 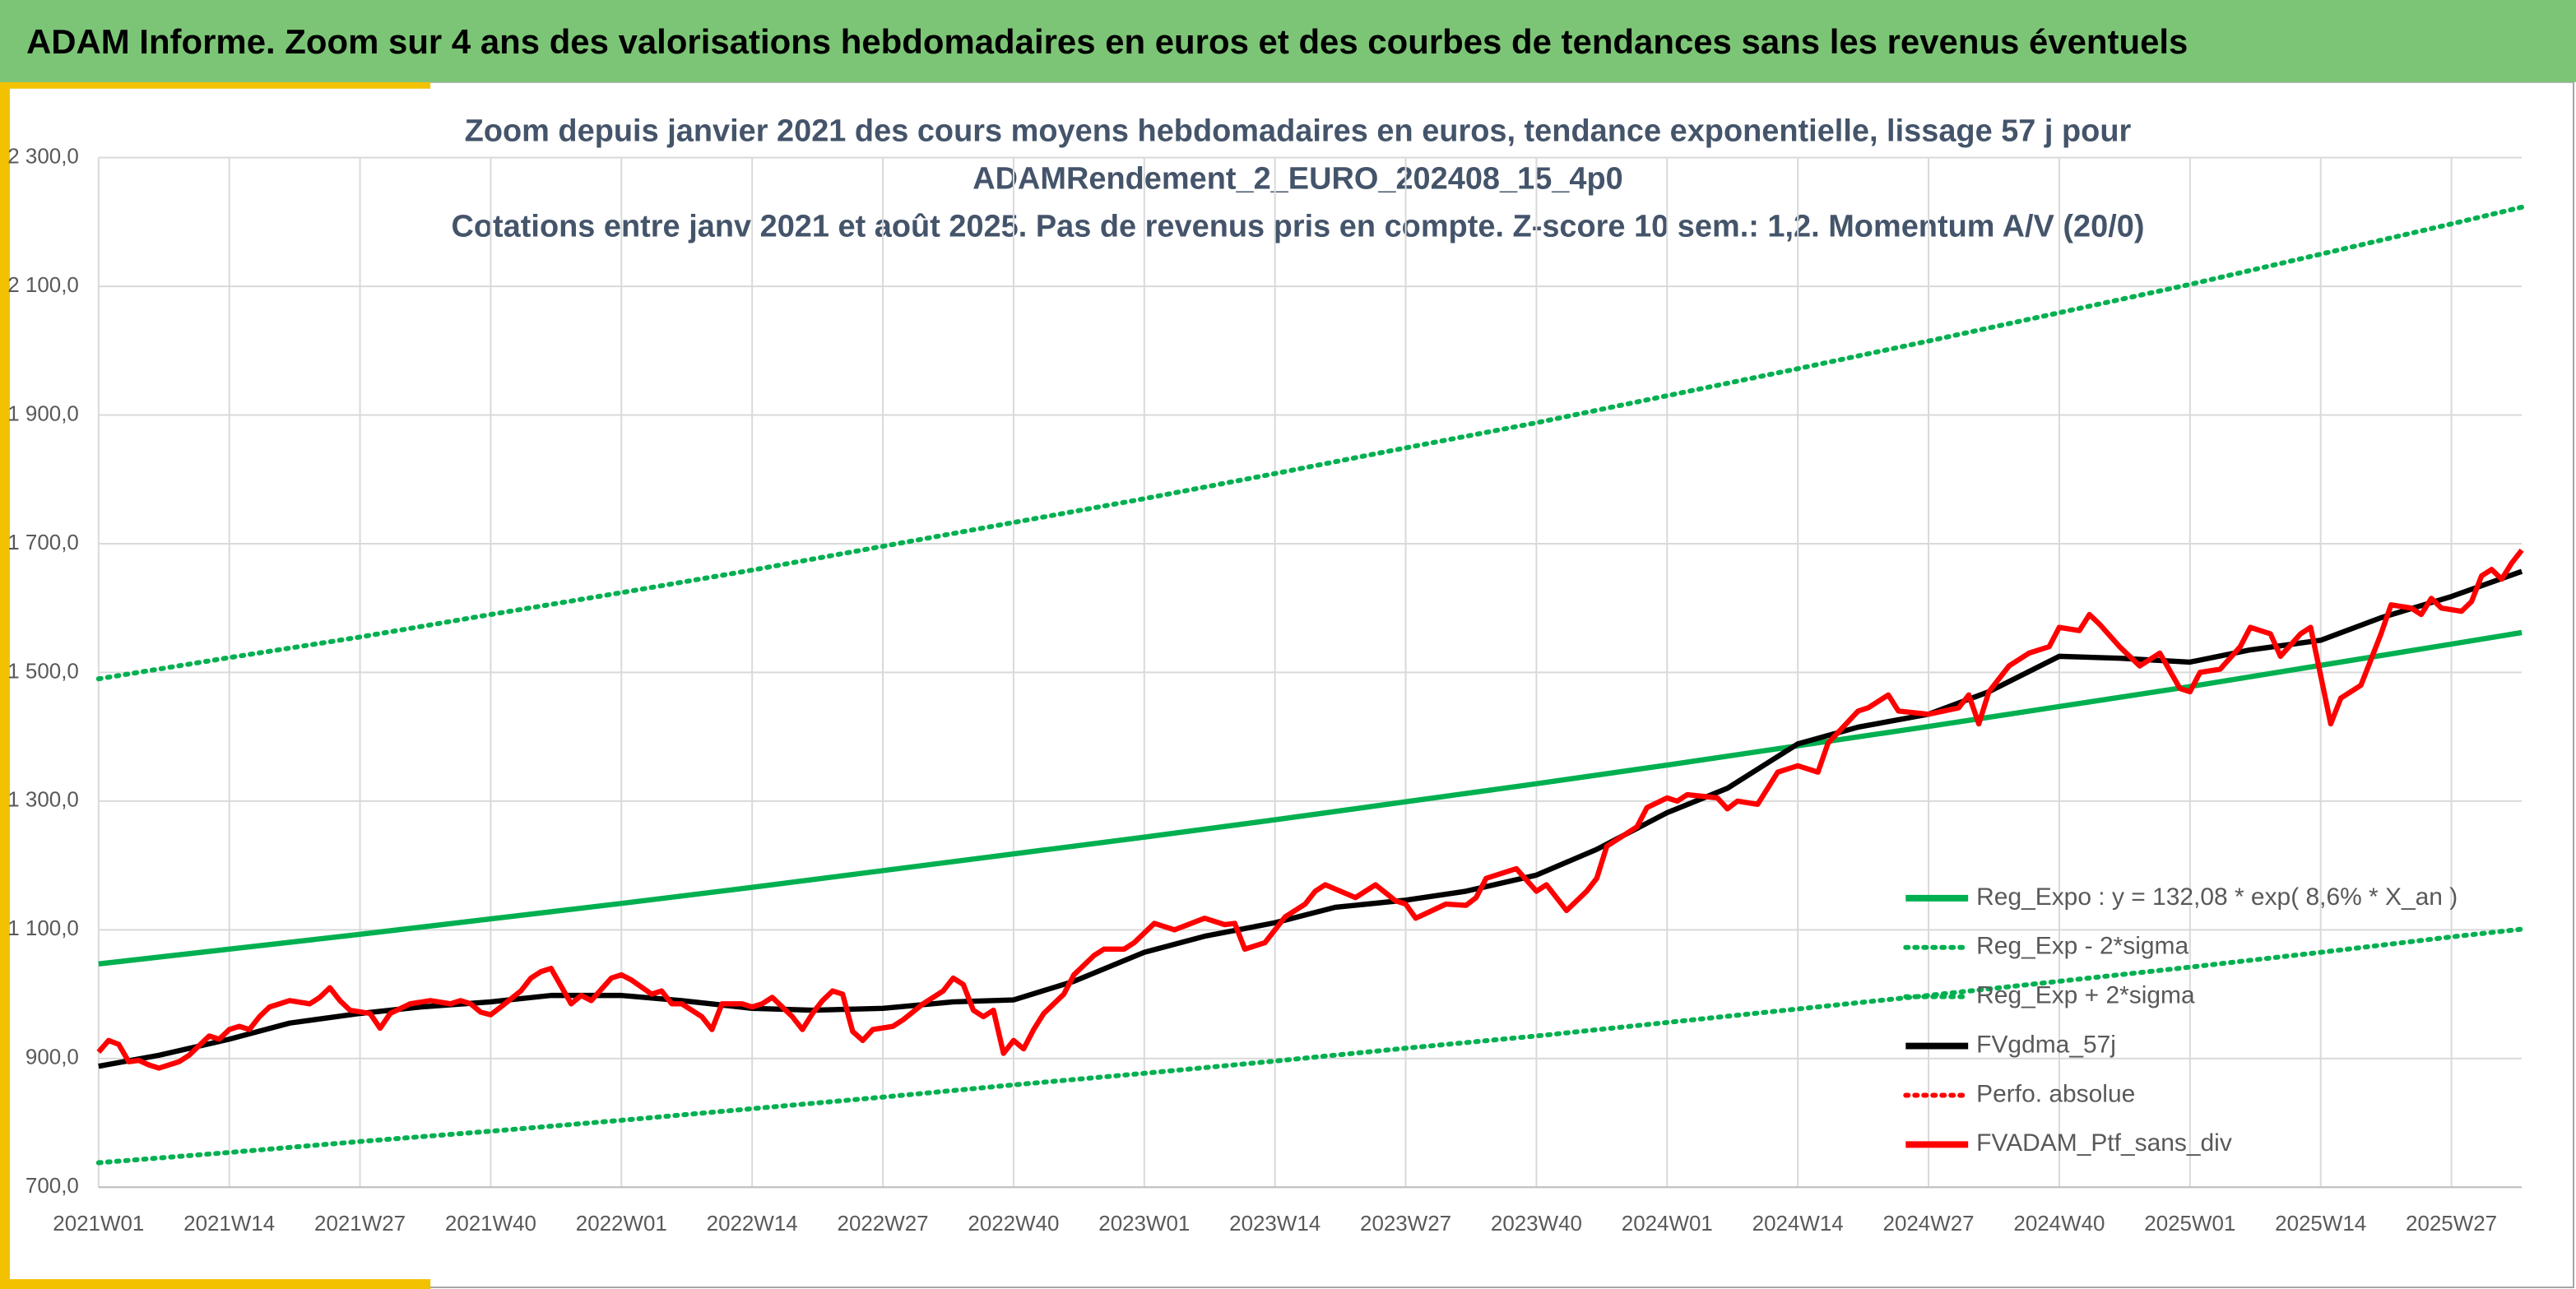 I want to click on x-tick-label: 2024W14, so click(x=1798, y=1224).